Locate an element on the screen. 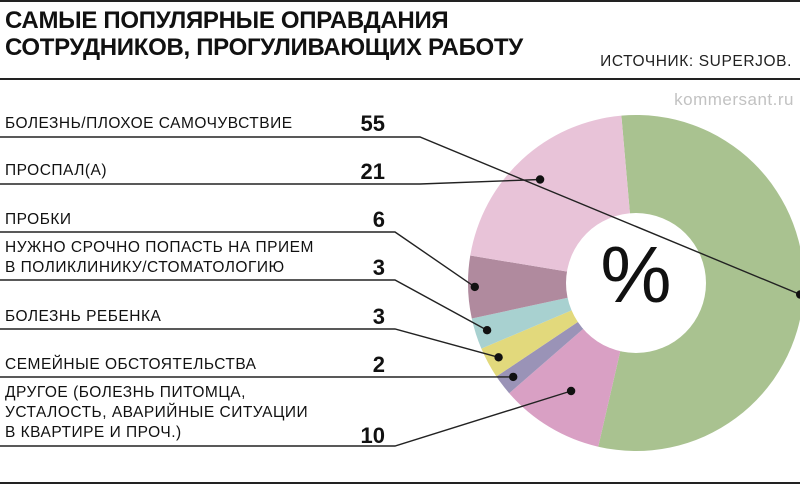 The height and width of the screenshot is (490, 800). category-label: ПРОСПАЛ(А) is located at coordinates (56, 171).